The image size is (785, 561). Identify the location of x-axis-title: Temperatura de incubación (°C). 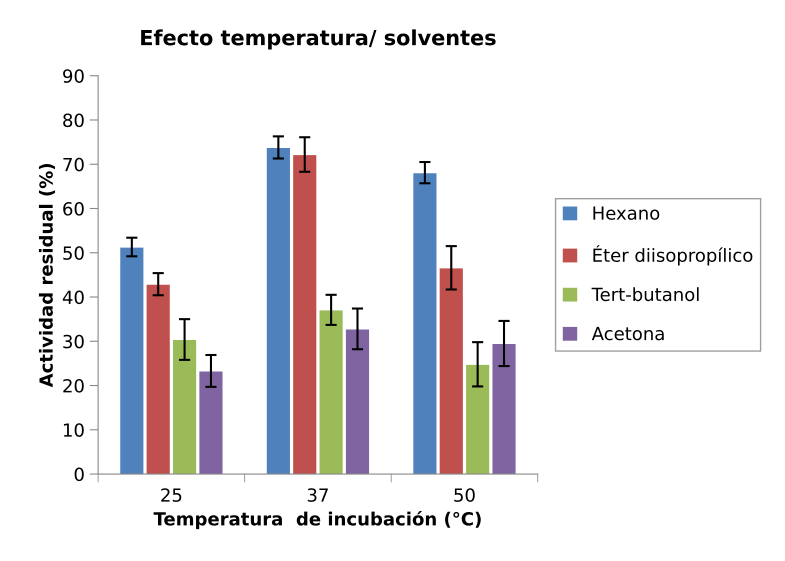
(317, 520).